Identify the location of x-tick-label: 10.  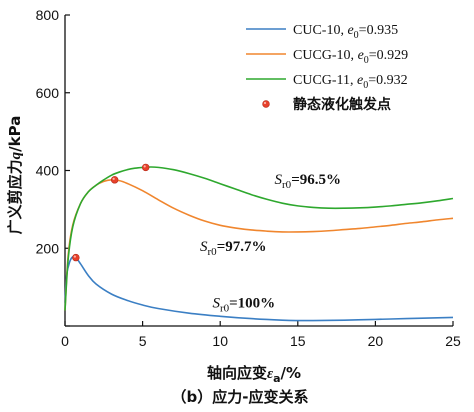
(220, 341).